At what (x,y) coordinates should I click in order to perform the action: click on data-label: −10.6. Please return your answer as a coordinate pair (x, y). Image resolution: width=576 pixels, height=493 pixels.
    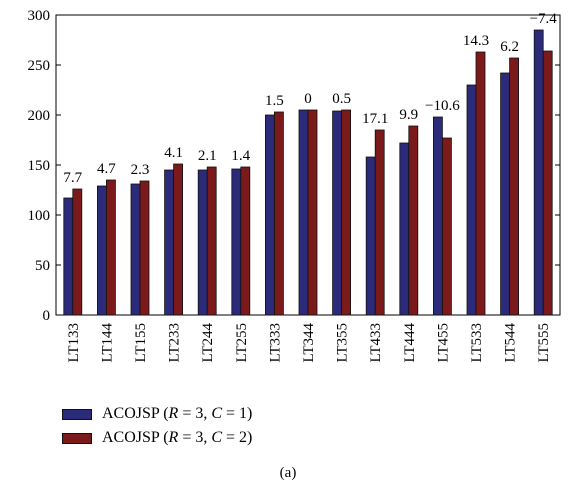
    Looking at the image, I should click on (442, 106).